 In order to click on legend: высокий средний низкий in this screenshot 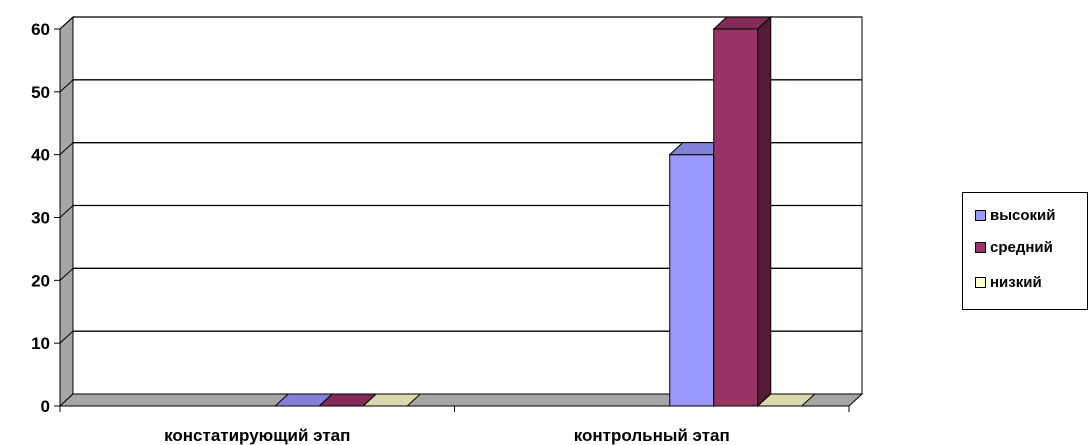, I will do `click(1025, 251)`.